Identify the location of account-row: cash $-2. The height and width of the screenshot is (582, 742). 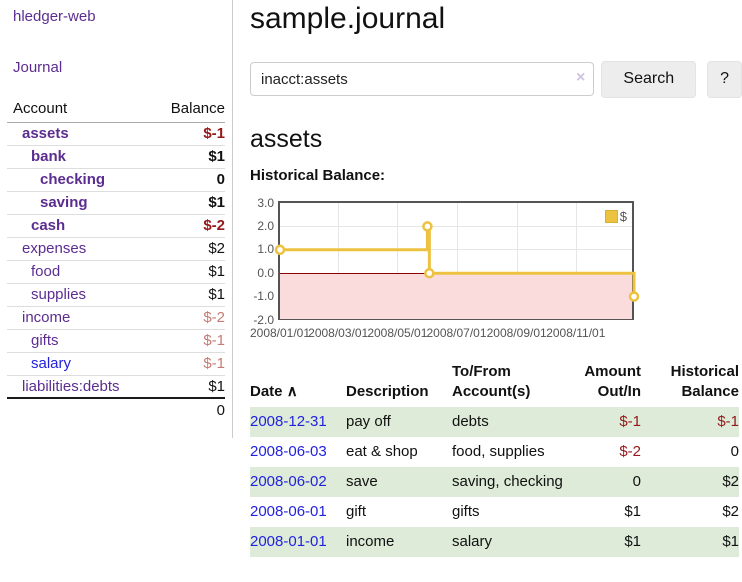
(116, 225).